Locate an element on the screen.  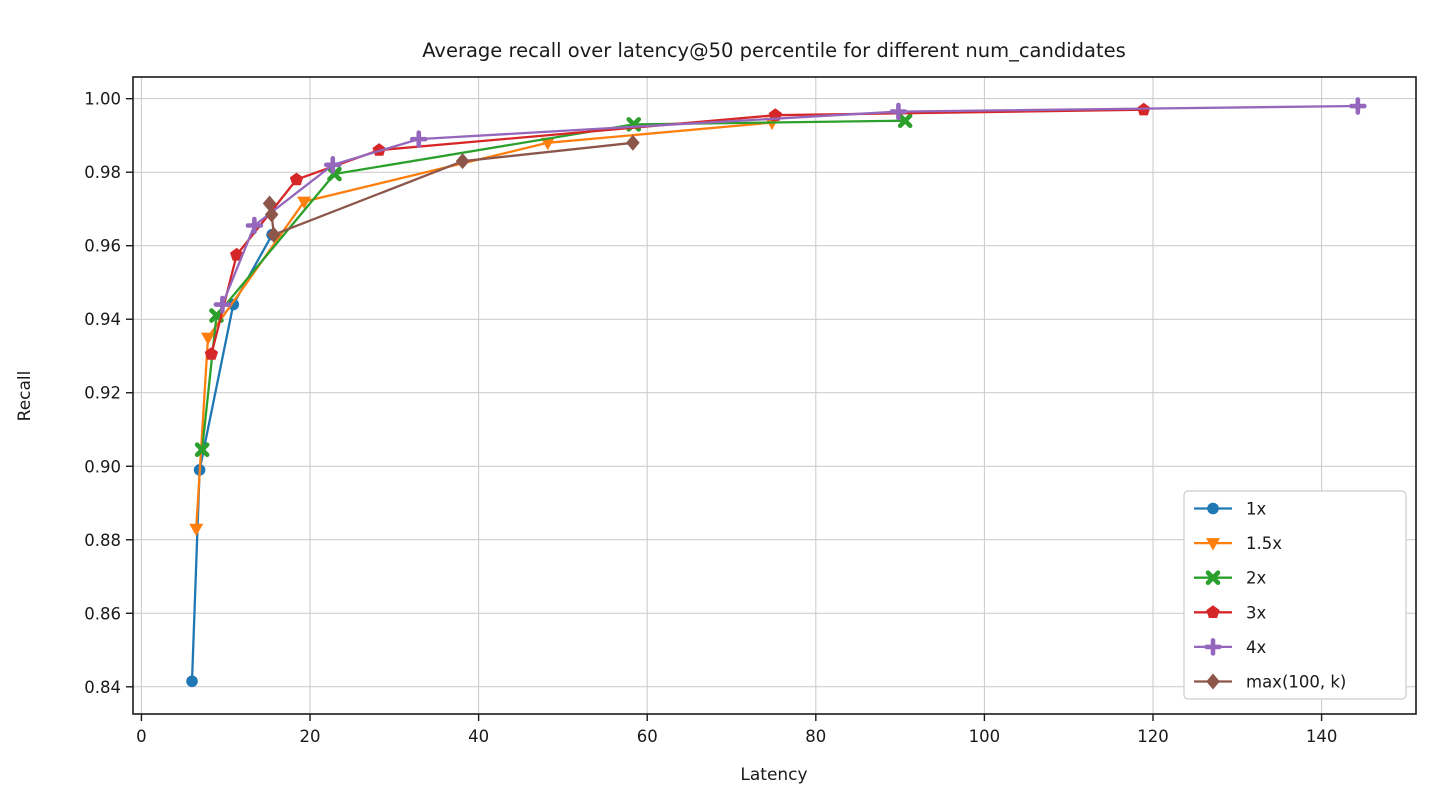
legend-item-2x: 2x is located at coordinates (1230, 578).